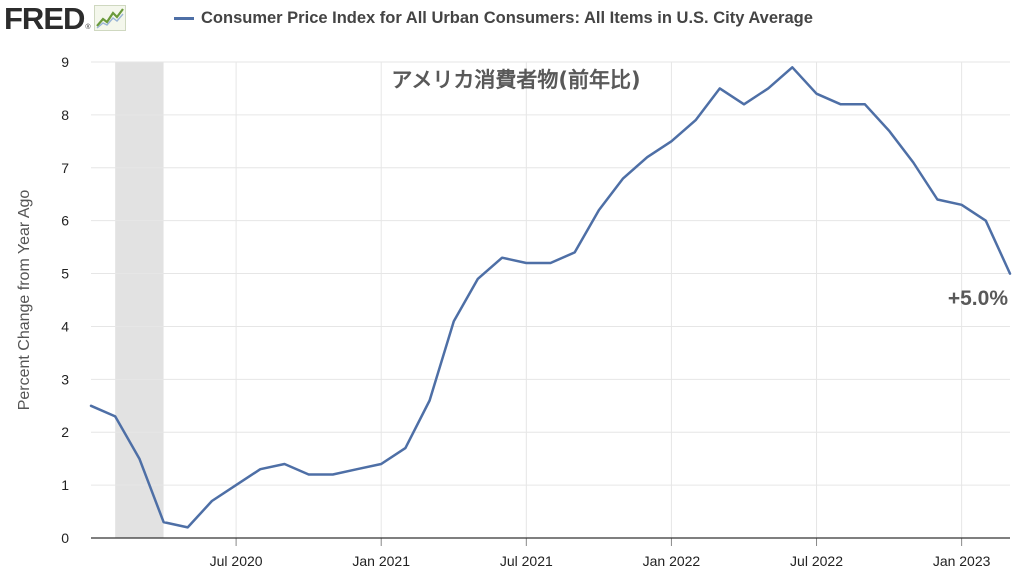 The image size is (1024, 574). I want to click on x-tick-label: Jan 2023, so click(962, 561).